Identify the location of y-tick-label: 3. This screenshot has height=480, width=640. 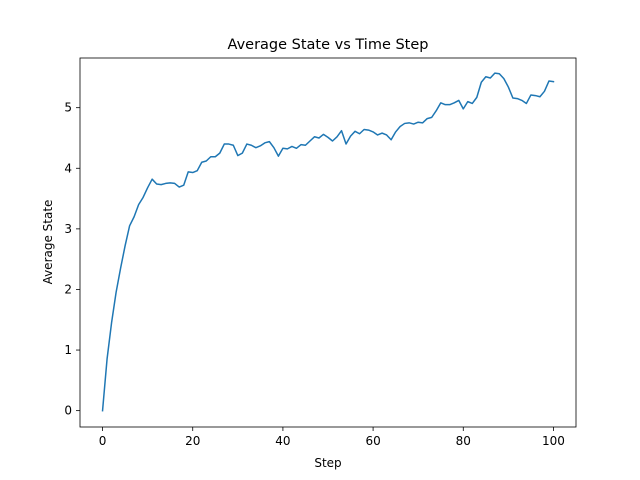
(68, 229).